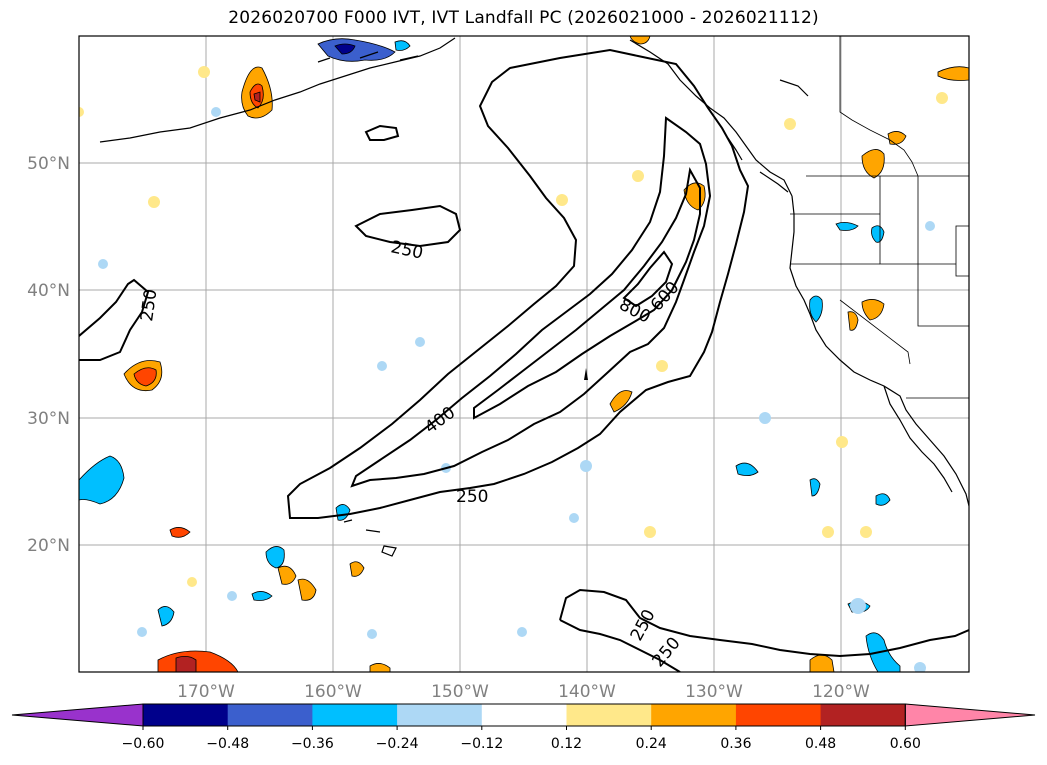 The width and height of the screenshot is (1047, 765). I want to click on lon-label-160w: 160°W, so click(333, 692).